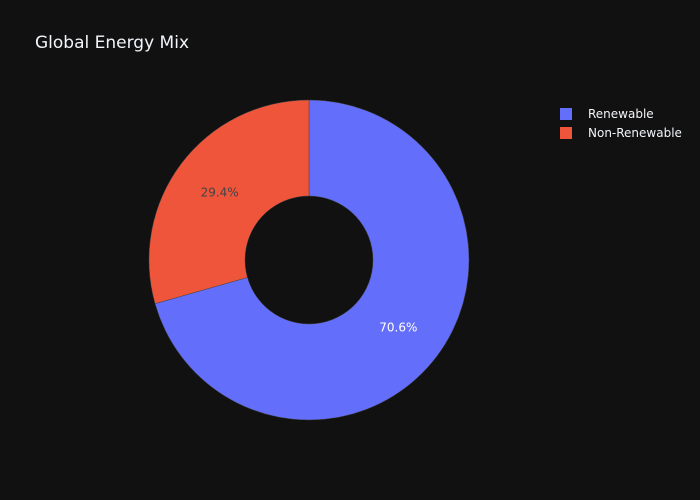  Describe the element at coordinates (112, 43) in the screenshot. I see `chart-title: Global Energy Mix` at that location.